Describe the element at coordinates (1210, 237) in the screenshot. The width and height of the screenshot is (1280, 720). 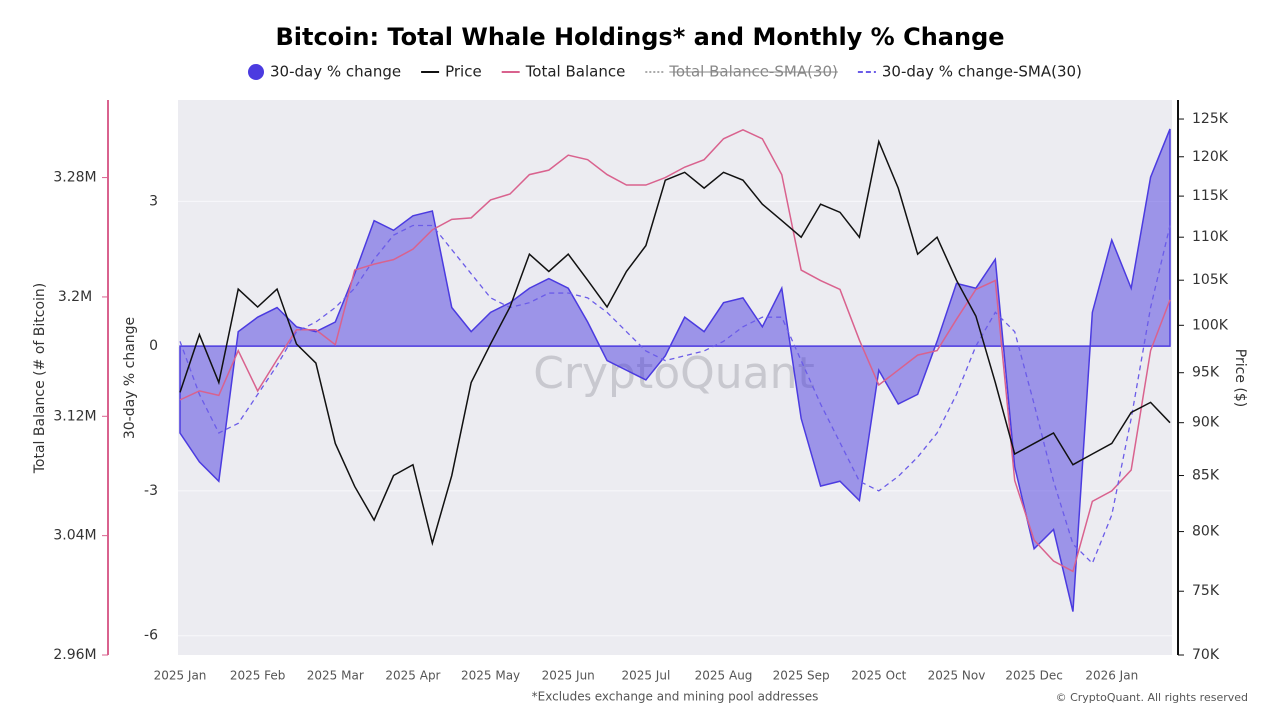
I see `y2-tick-label: 110K` at that location.